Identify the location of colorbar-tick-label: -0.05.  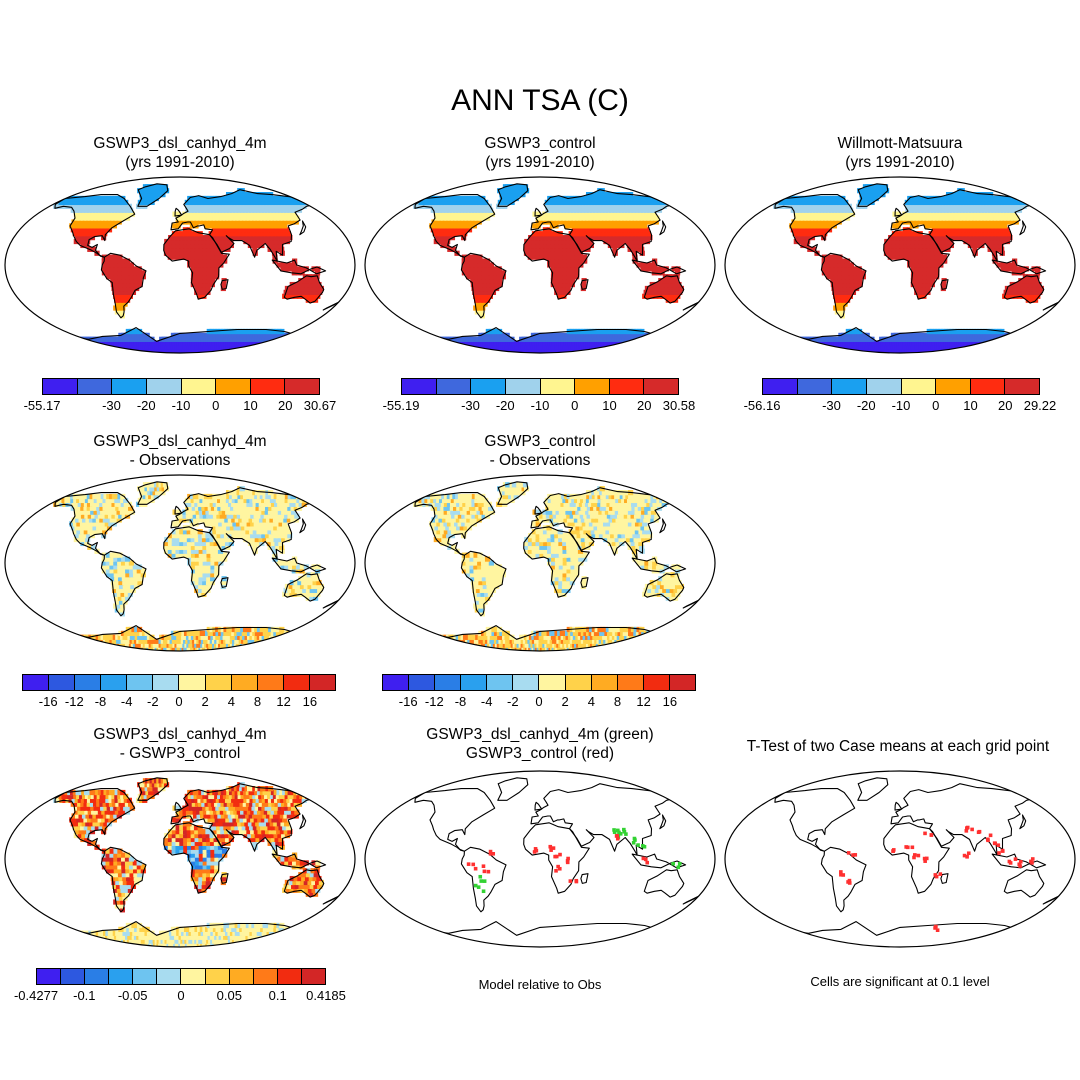
(132, 995).